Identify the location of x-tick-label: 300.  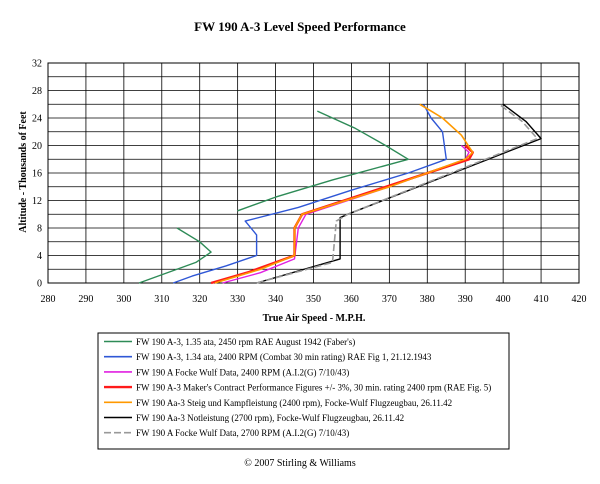
(123, 299).